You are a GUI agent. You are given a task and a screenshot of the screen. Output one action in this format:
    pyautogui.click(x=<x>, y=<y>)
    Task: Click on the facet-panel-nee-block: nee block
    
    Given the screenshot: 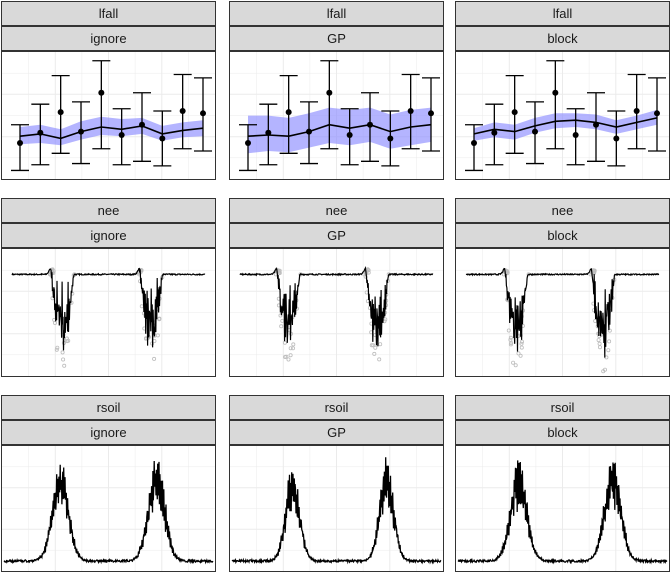 What is the action you would take?
    pyautogui.click(x=562, y=287)
    